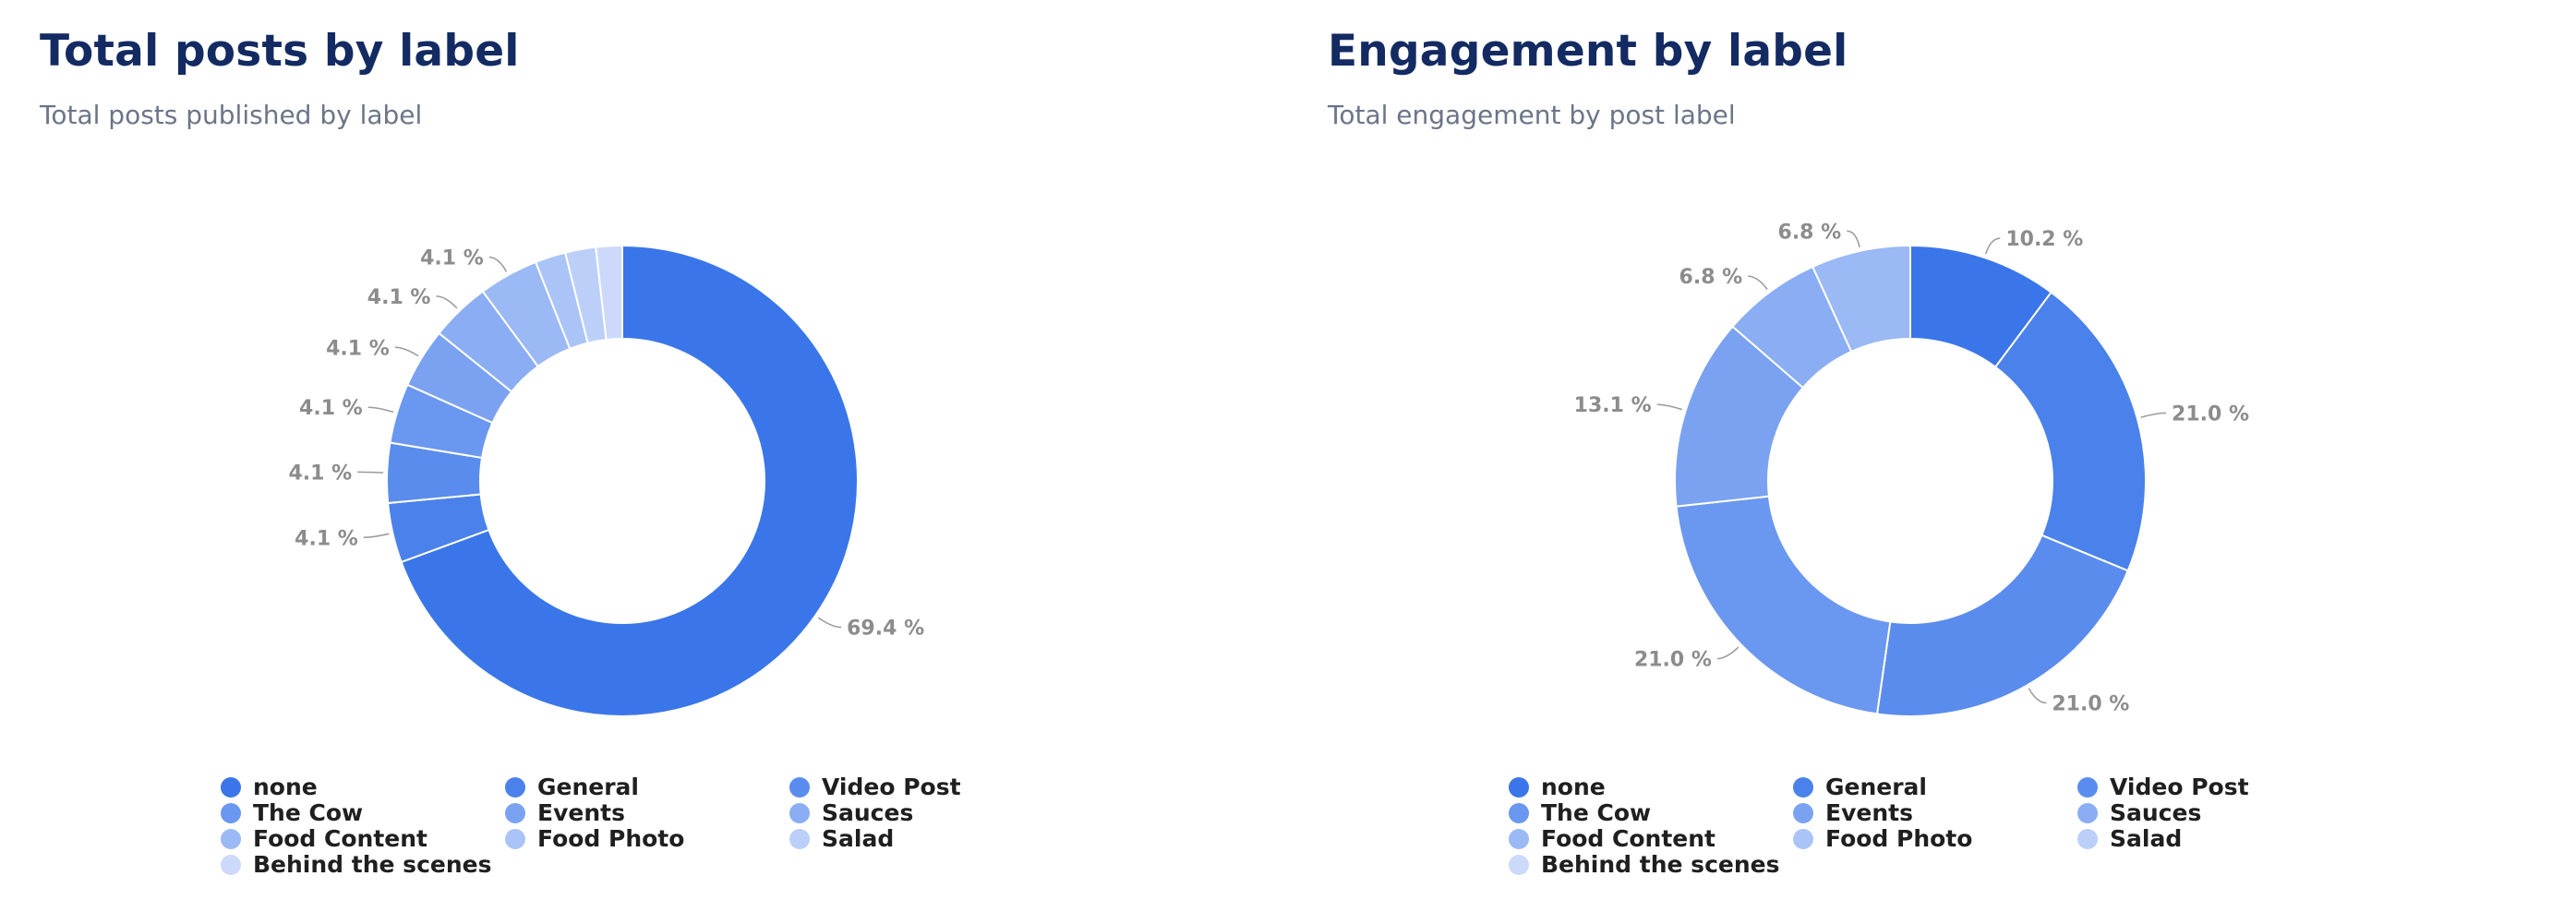 Image resolution: width=2576 pixels, height=912 pixels. What do you see at coordinates (231, 115) in the screenshot?
I see `chart-subtitle: Total posts published by label` at bounding box center [231, 115].